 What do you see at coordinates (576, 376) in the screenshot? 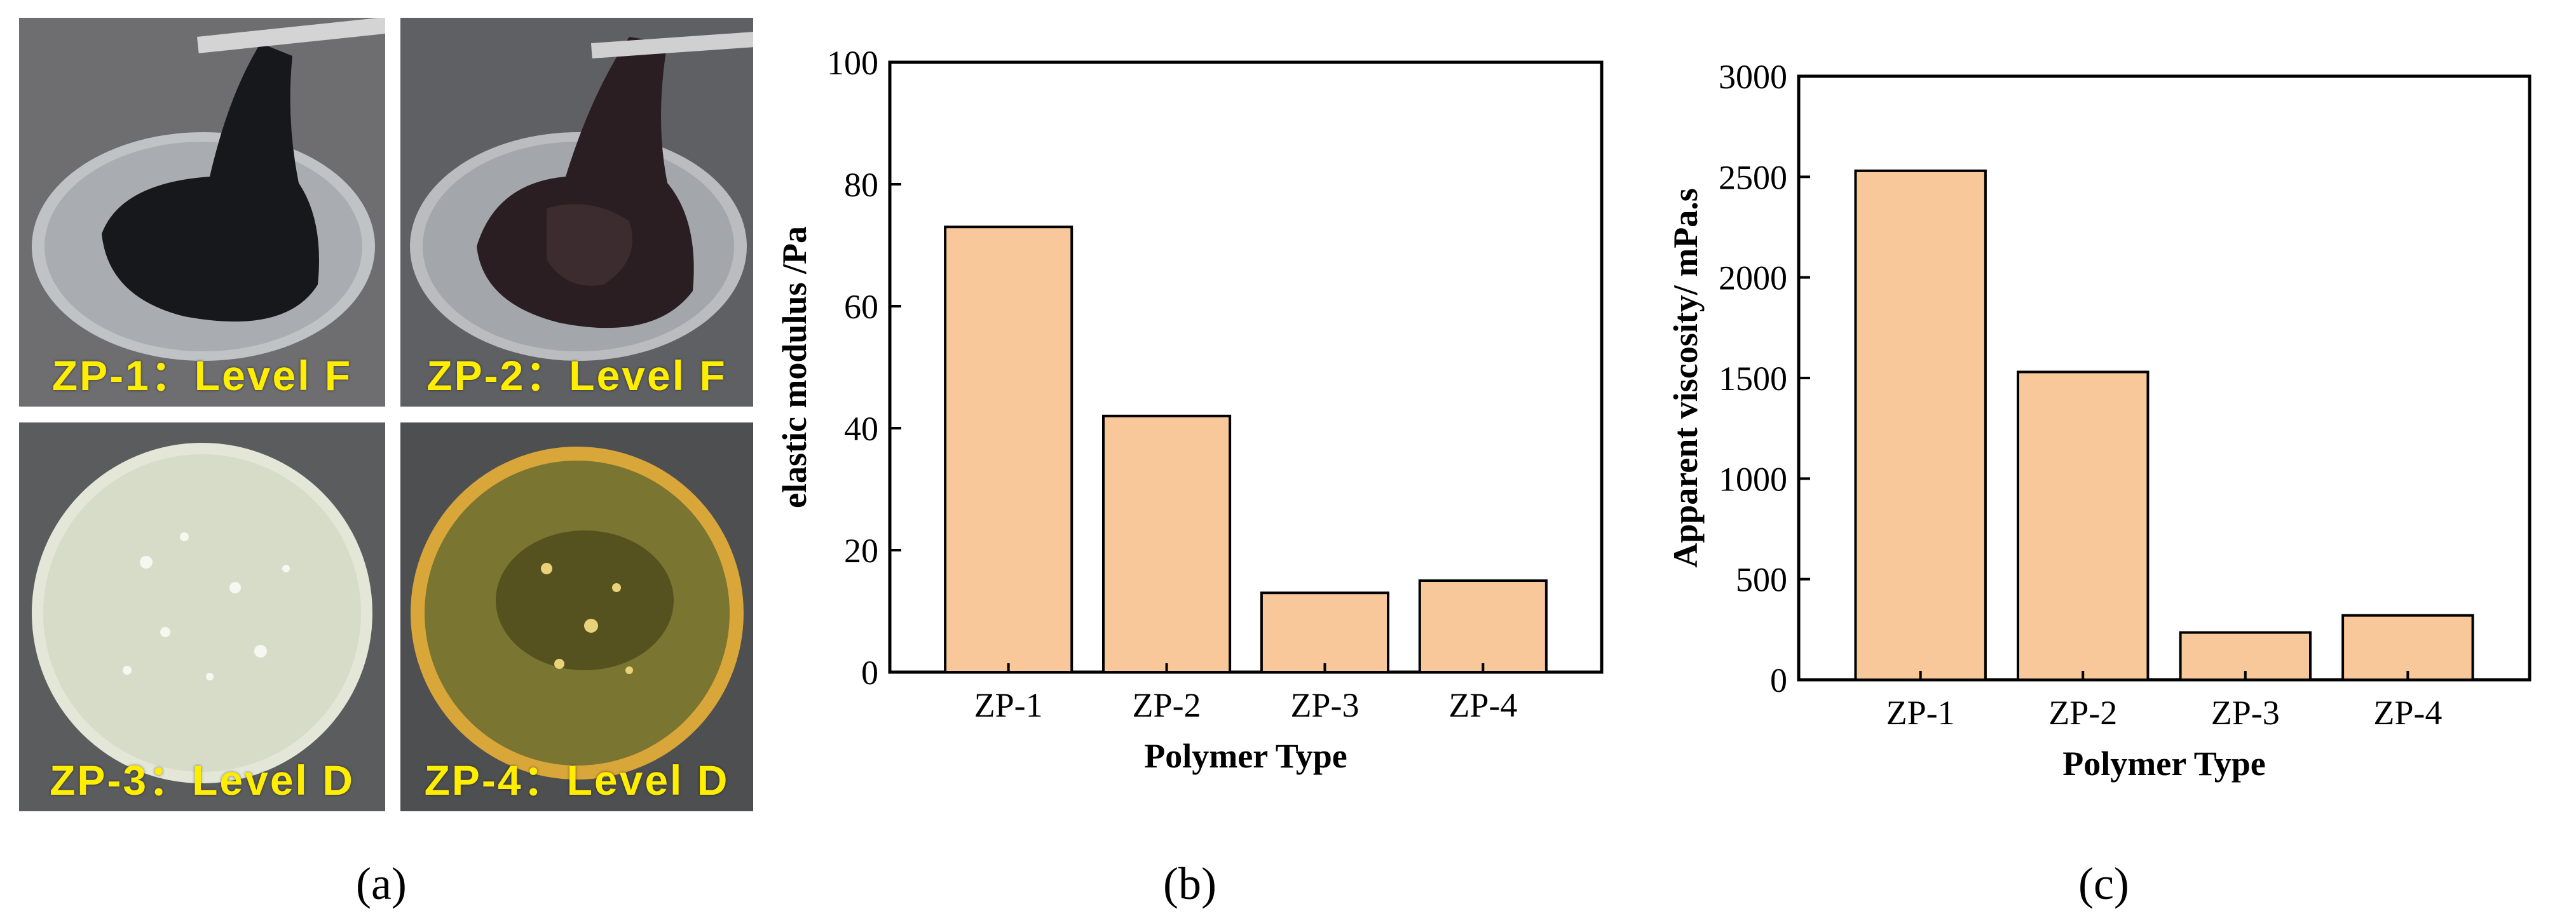
I see `photo-zp2-label: ZP-2：Level F` at bounding box center [576, 376].